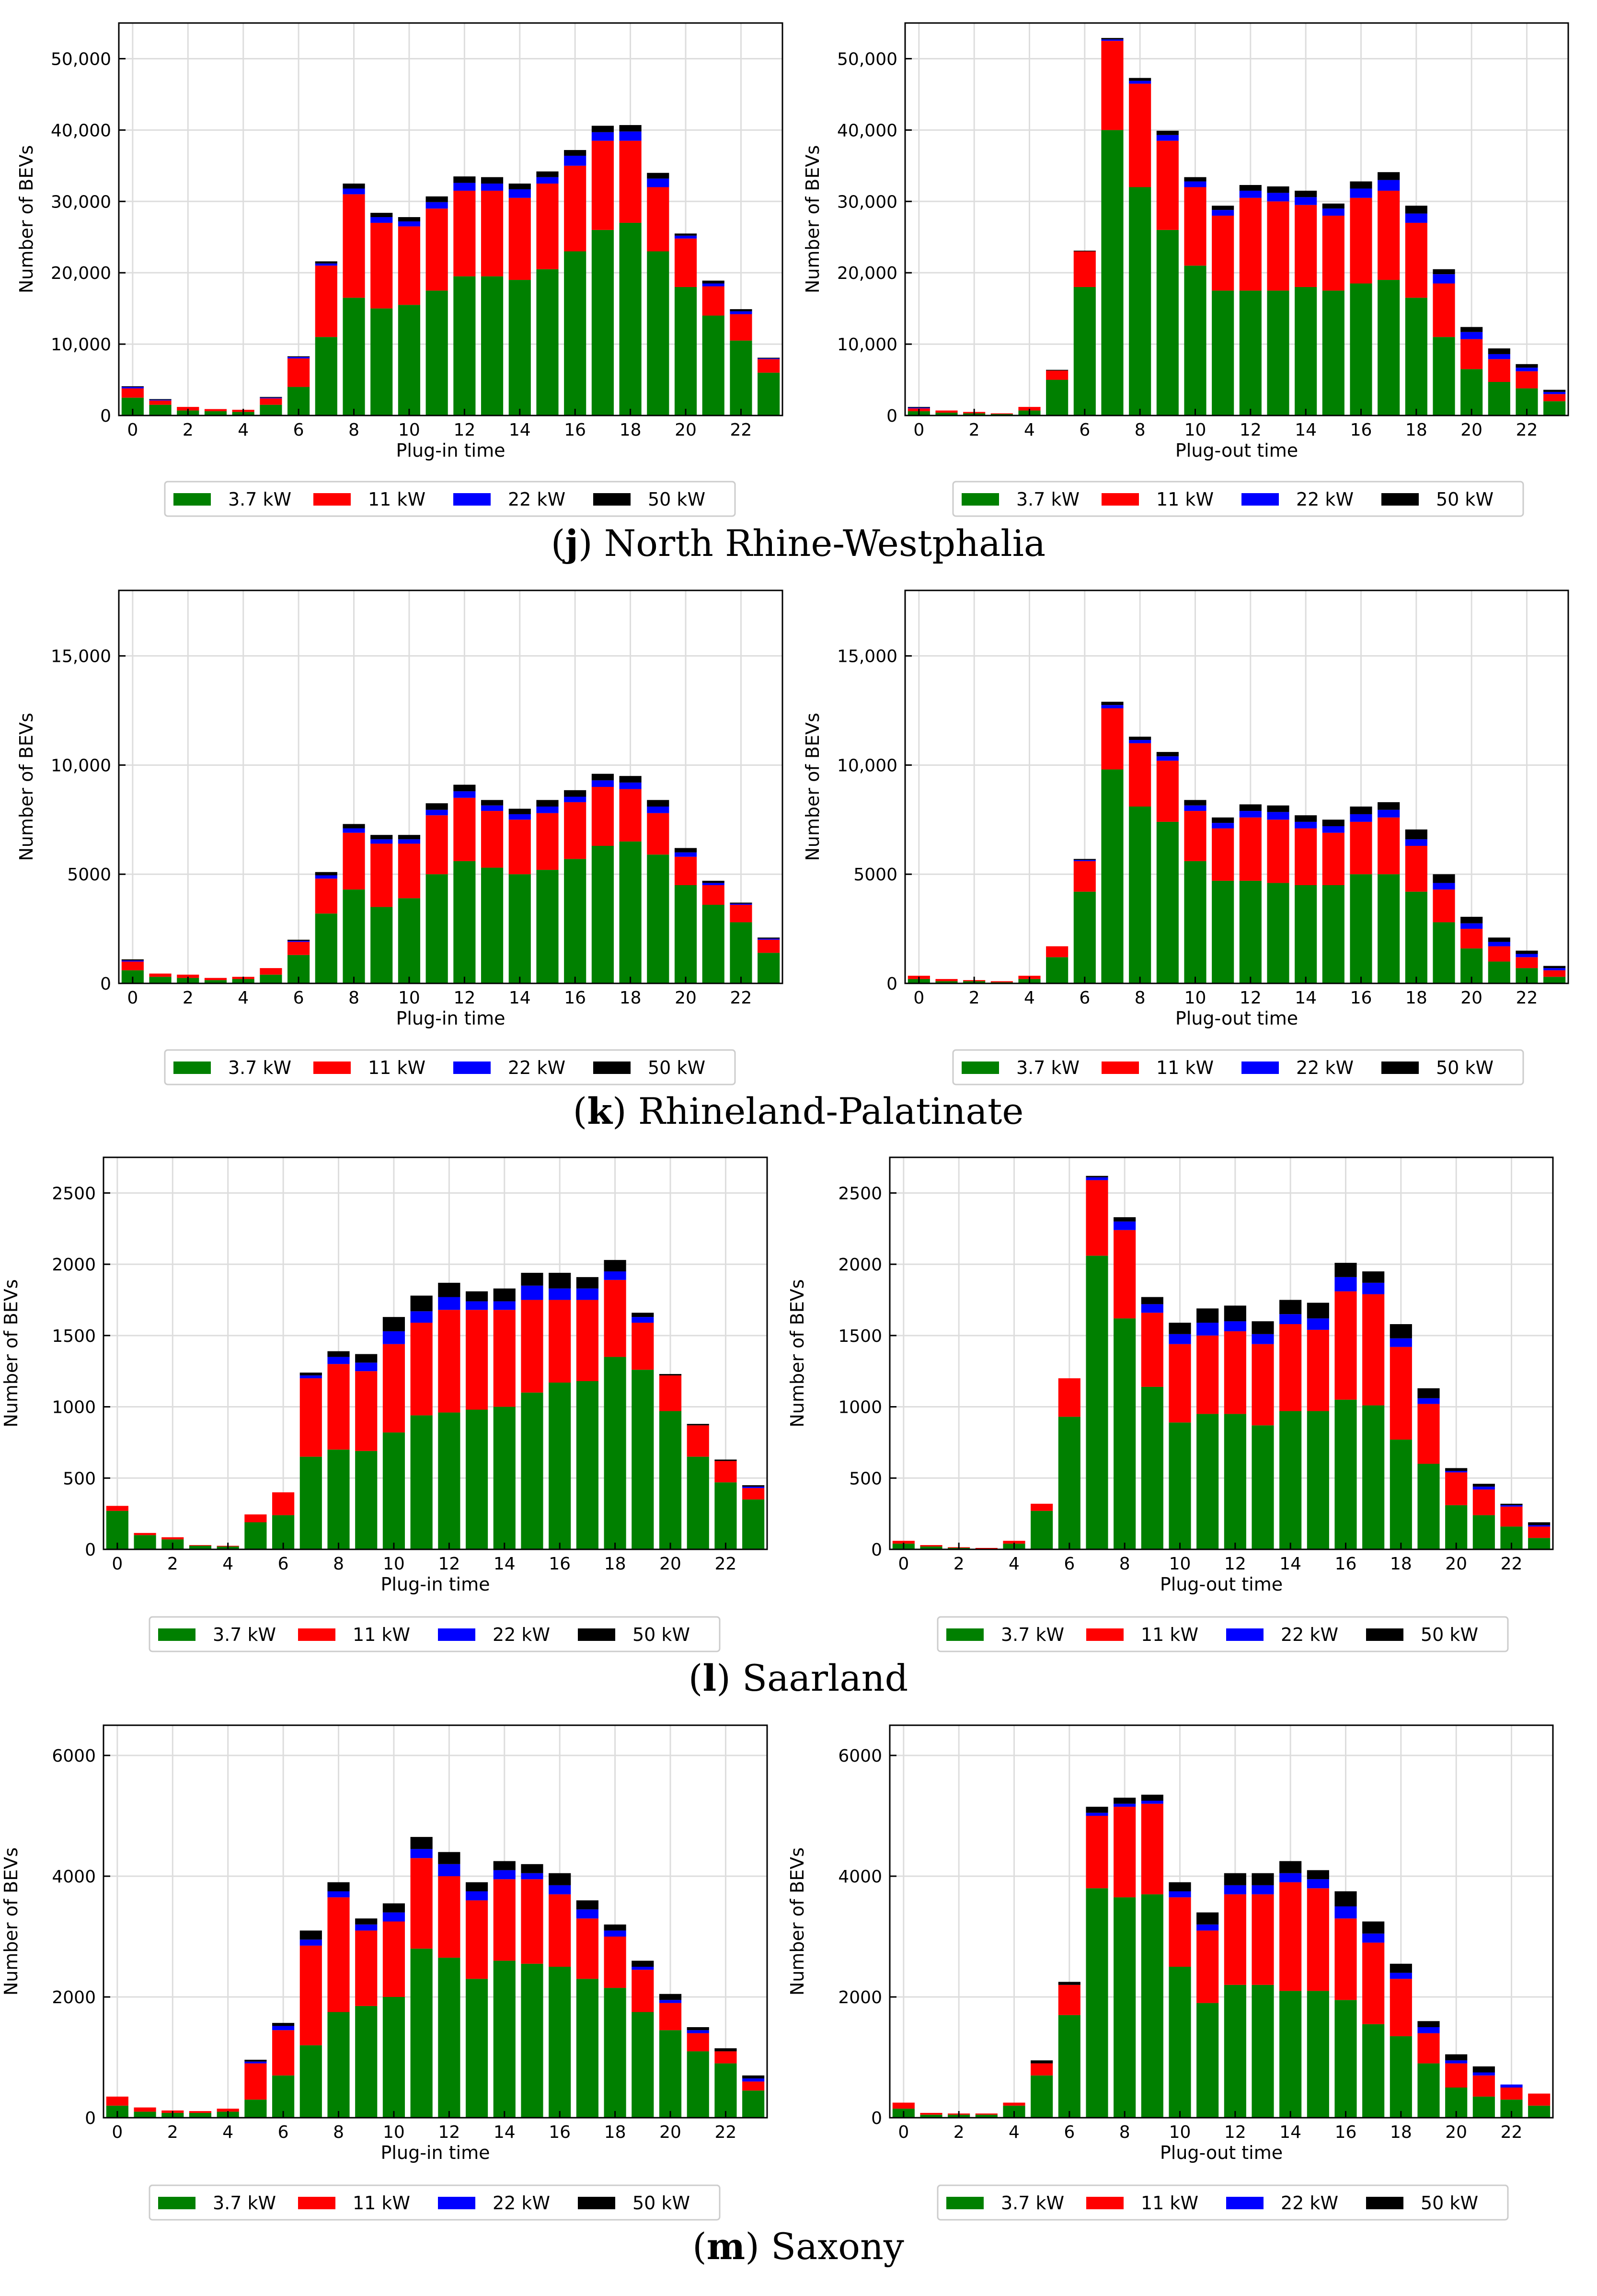 The width and height of the screenshot is (1597, 2296). I want to click on caption-open: (, so click(580, 1111).